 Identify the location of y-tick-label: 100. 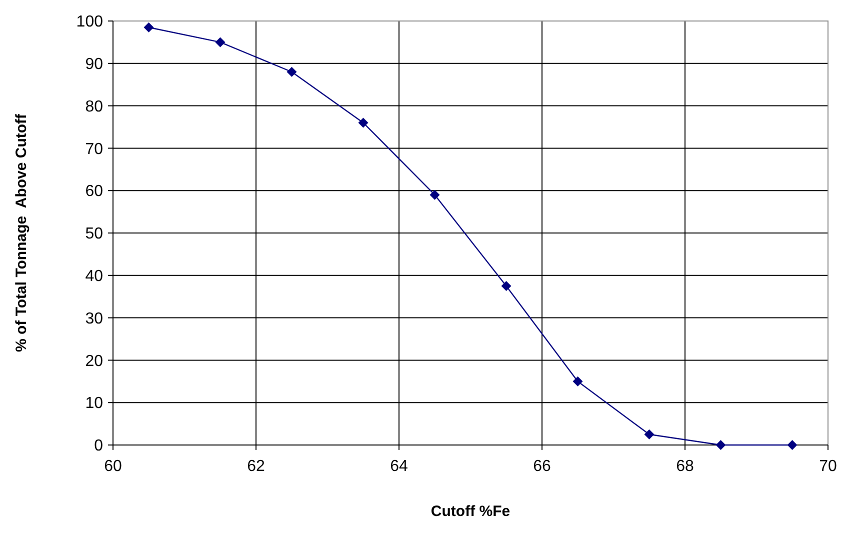
(90, 22).